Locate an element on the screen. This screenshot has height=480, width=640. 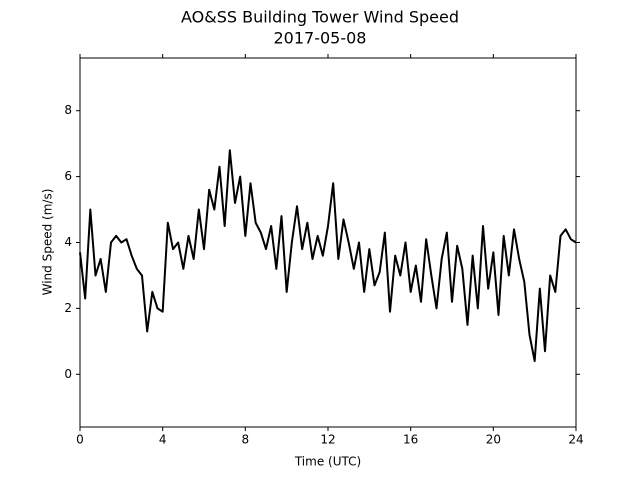
chart-subtitle: 2017-05-08 is located at coordinates (320, 38).